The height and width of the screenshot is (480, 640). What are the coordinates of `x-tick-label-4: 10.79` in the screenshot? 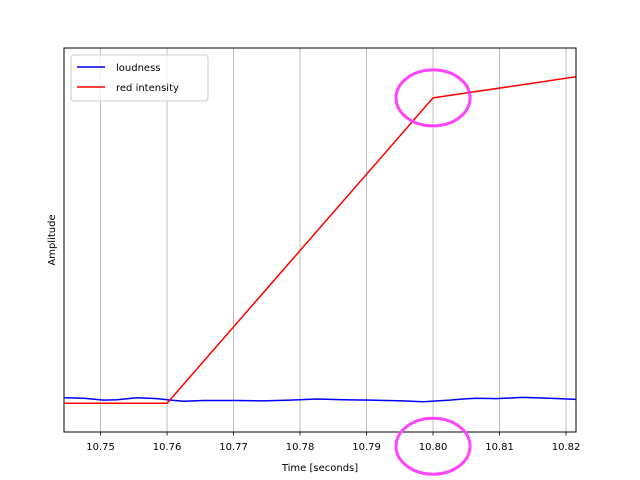 It's located at (366, 447).